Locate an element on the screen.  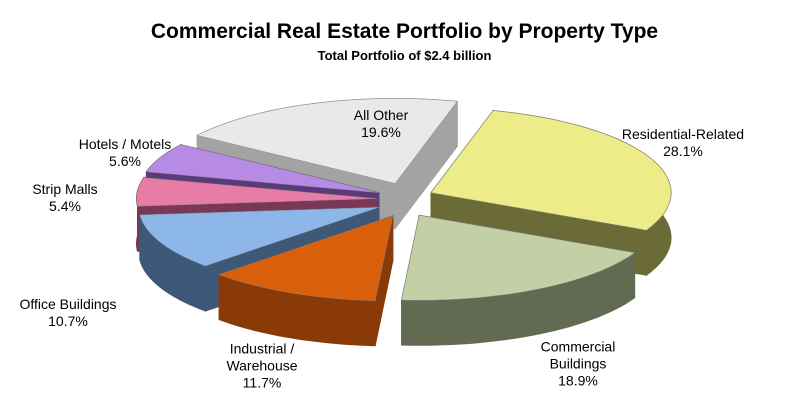
value-label: 5.4% is located at coordinates (65, 206).